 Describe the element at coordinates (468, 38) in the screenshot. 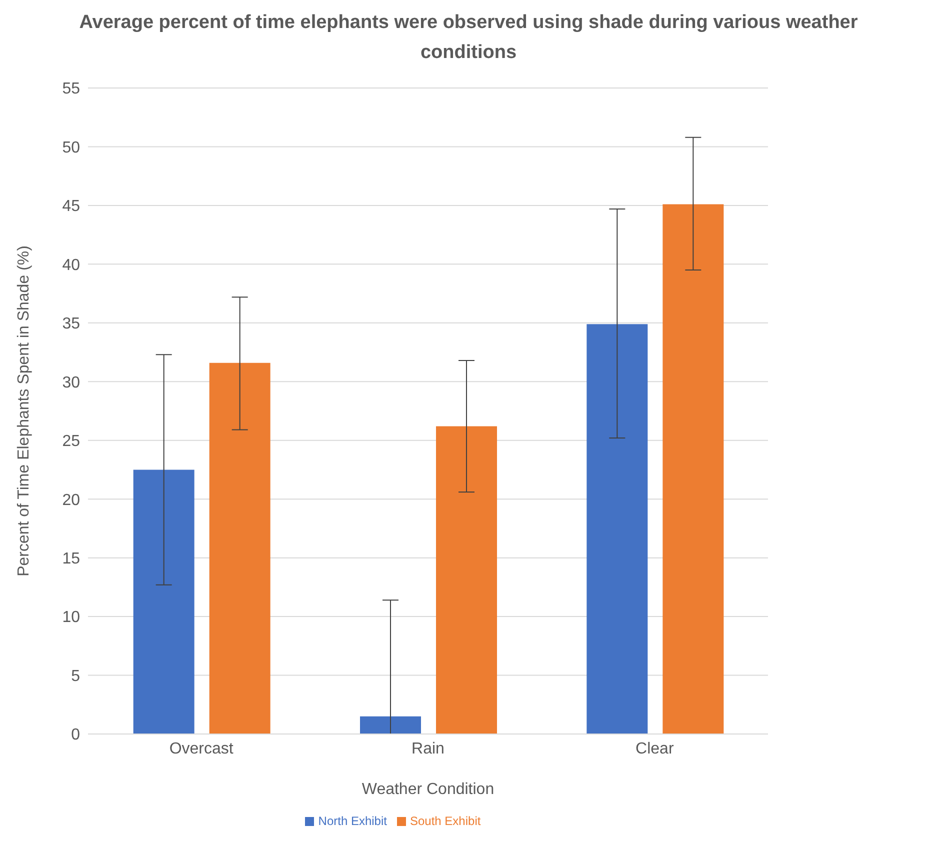

I see `chart-title: Average percent of time elephants were observed using shade during various weather conditions` at that location.